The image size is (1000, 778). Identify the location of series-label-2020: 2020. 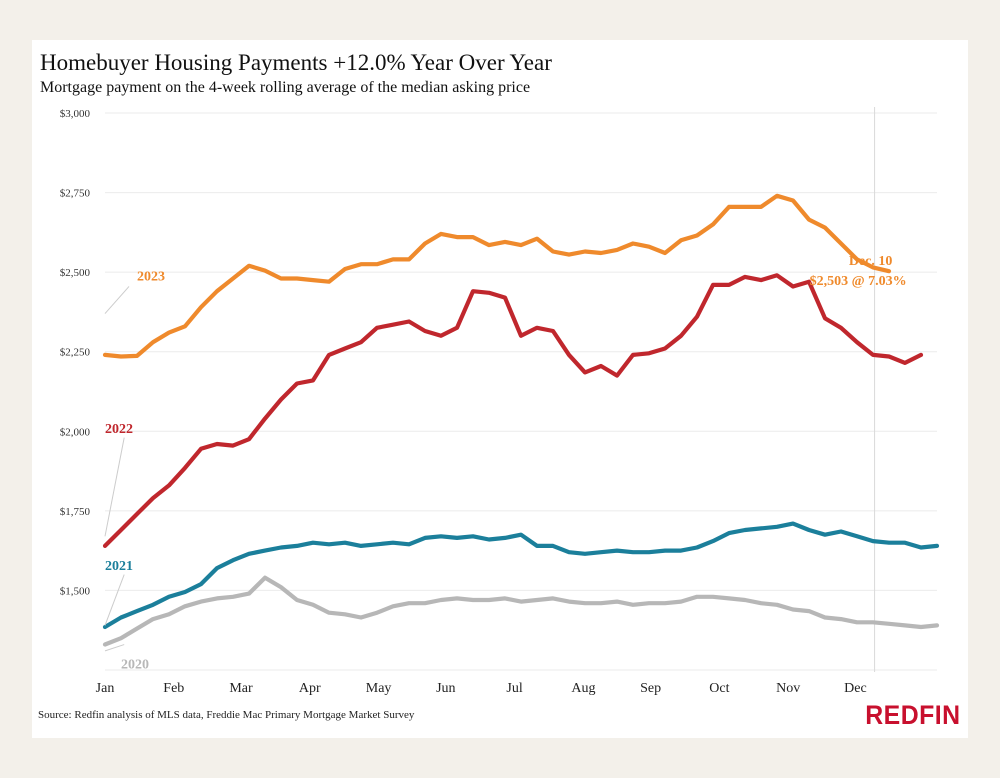
(135, 665).